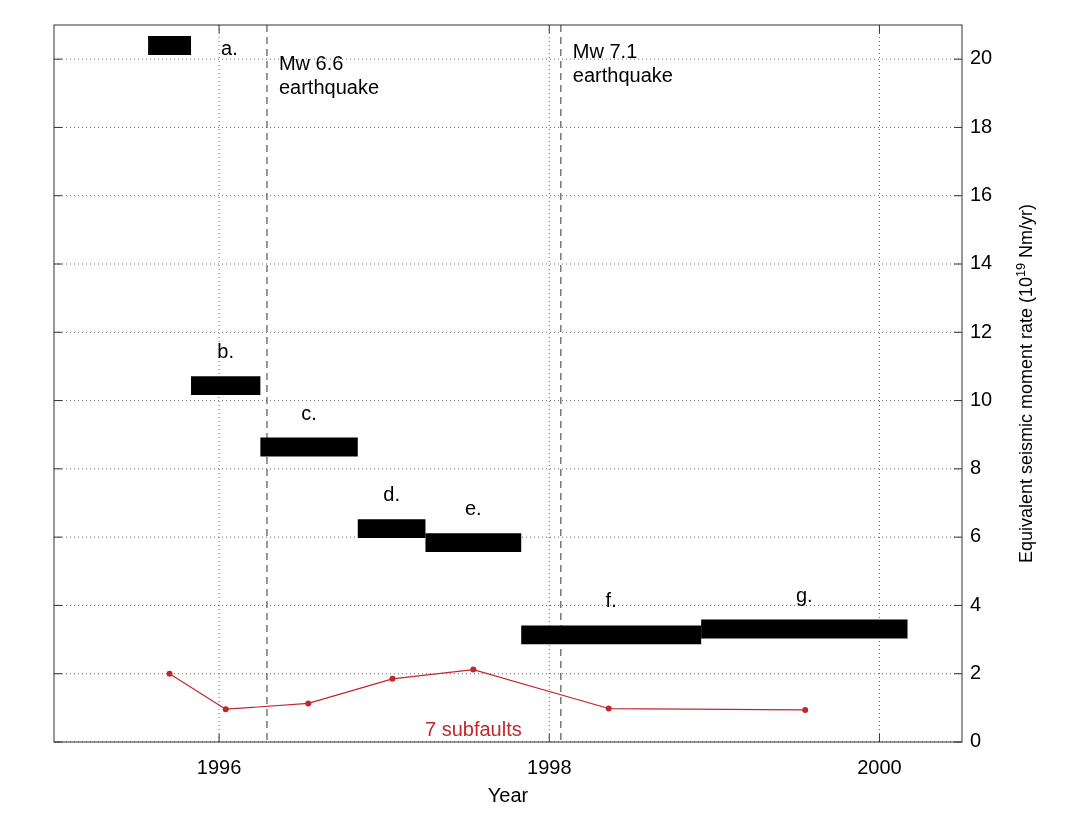  I want to click on series-label: a., so click(229, 48).